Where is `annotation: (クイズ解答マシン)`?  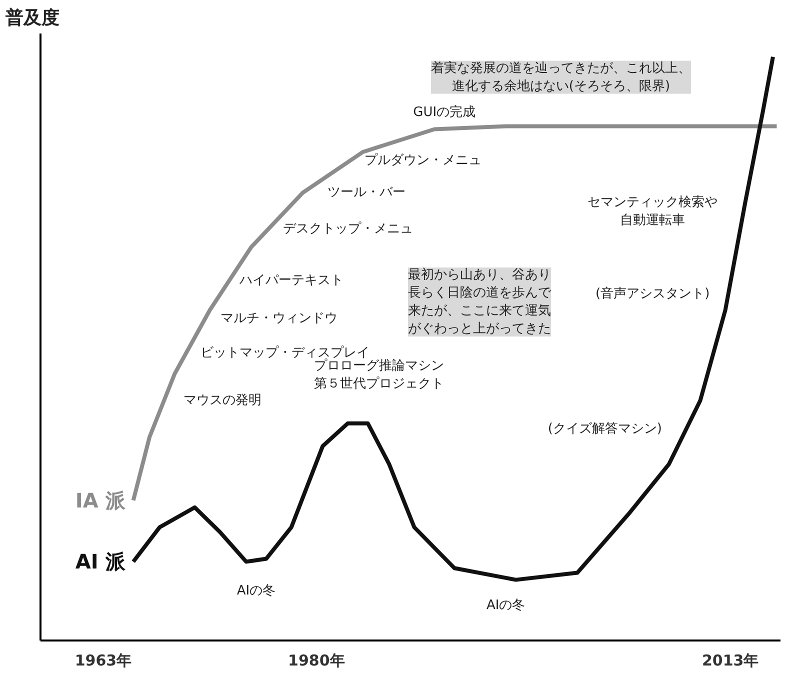
annotation: (クイズ解答マシン) is located at coordinates (605, 429).